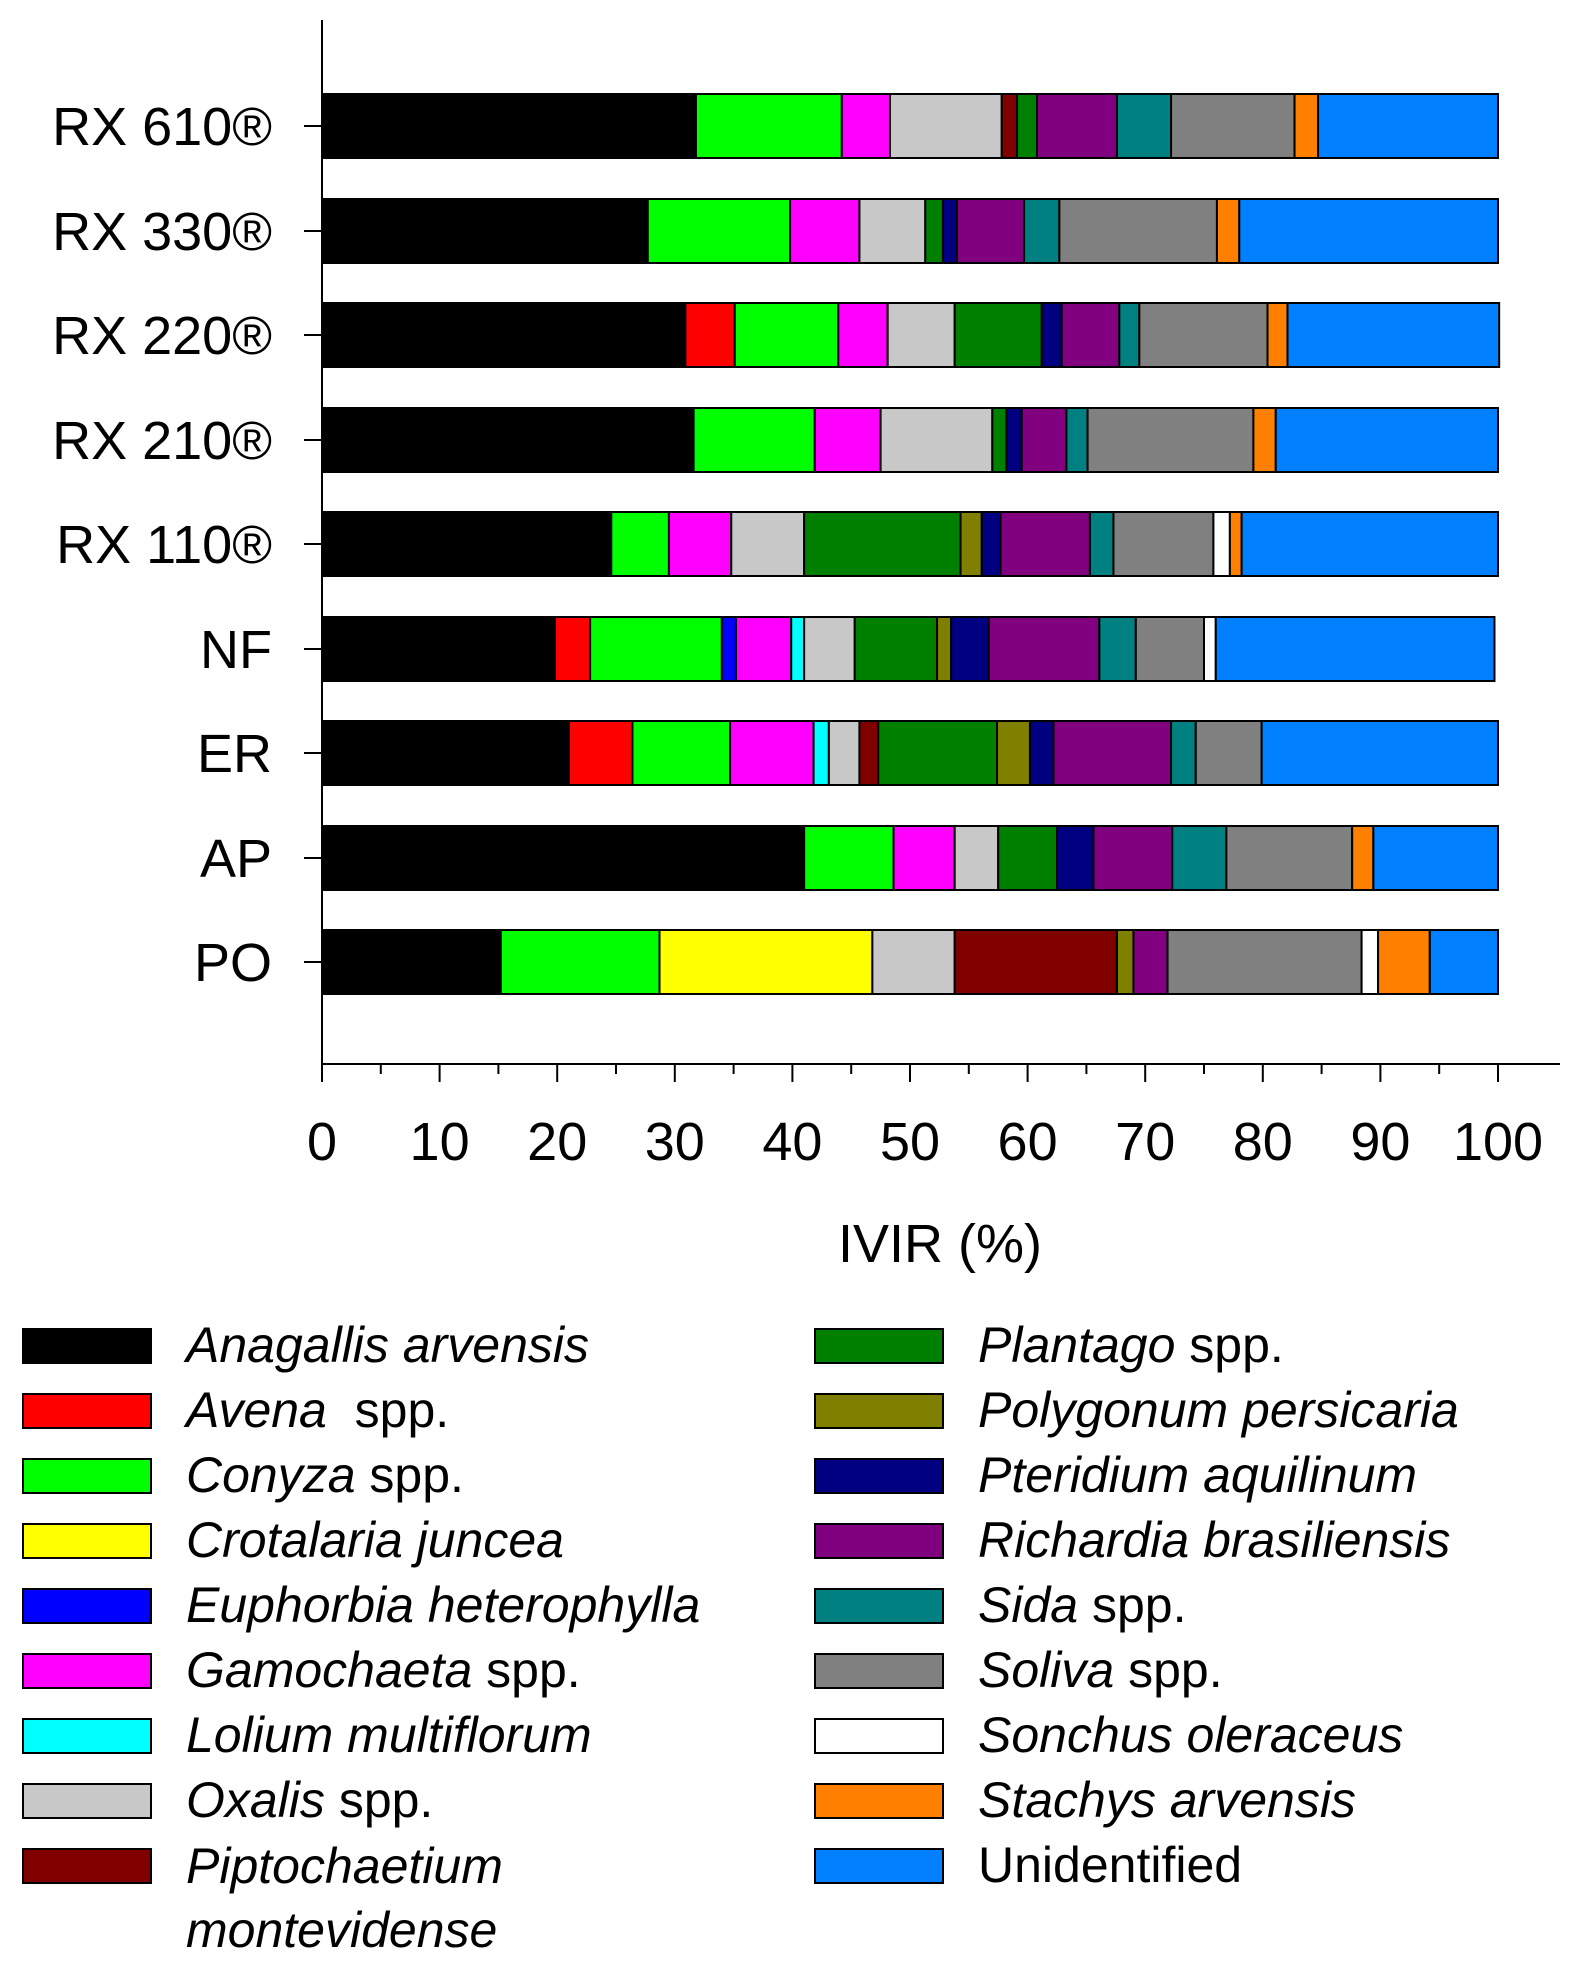  What do you see at coordinates (1198, 1475) in the screenshot?
I see `legend-label-italic: Pteridium aquilinum` at bounding box center [1198, 1475].